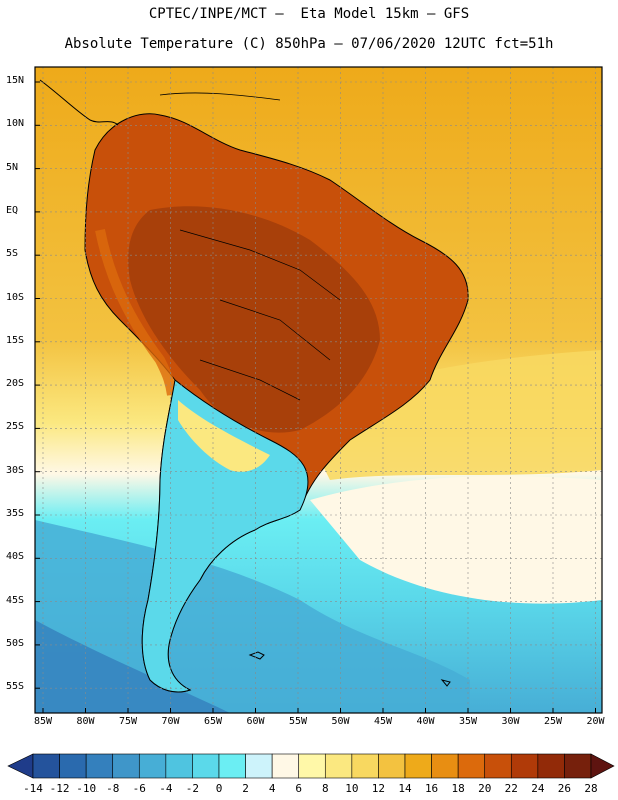  Describe the element at coordinates (485, 788) in the screenshot. I see `colorbar-tick-label: 20` at that location.